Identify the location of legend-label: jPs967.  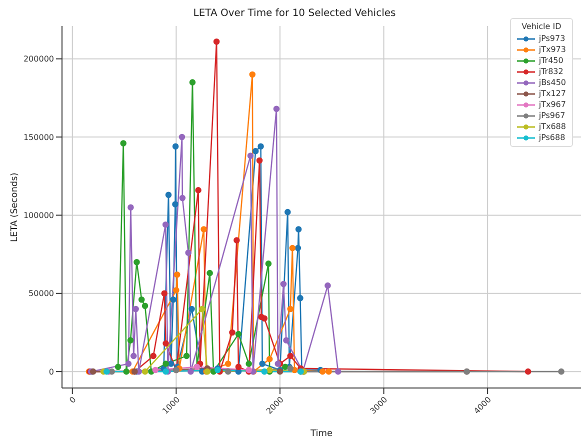
(552, 115).